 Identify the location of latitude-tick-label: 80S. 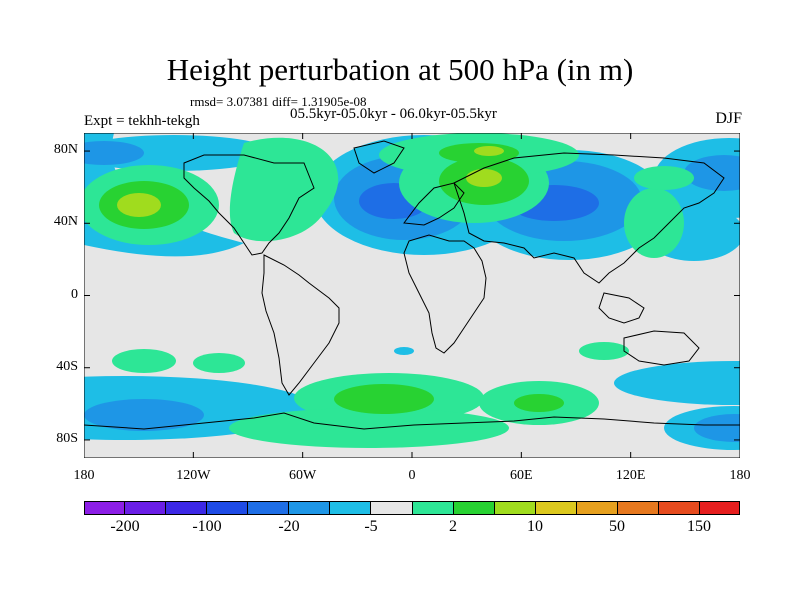
(67, 438).